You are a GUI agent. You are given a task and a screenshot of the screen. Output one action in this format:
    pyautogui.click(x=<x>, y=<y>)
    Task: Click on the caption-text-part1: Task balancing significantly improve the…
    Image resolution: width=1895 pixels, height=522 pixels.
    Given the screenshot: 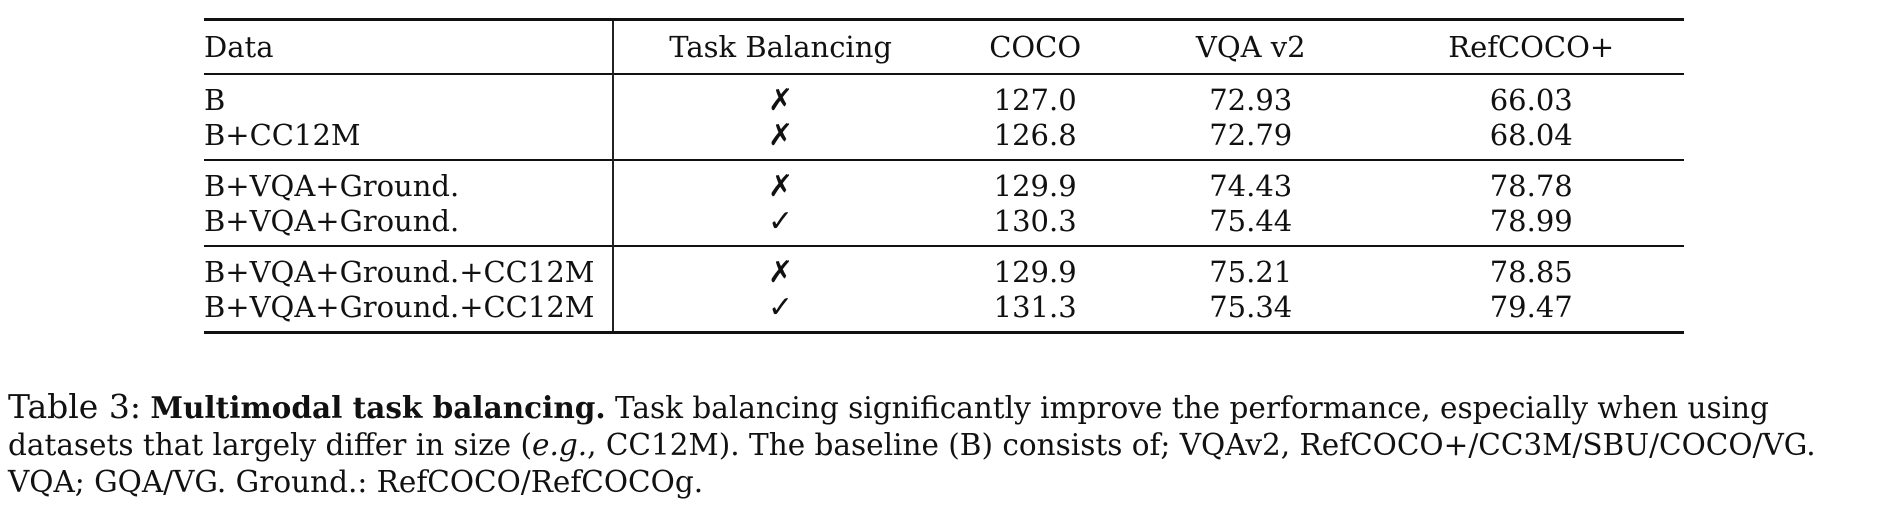 What is the action you would take?
    pyautogui.click(x=888, y=426)
    